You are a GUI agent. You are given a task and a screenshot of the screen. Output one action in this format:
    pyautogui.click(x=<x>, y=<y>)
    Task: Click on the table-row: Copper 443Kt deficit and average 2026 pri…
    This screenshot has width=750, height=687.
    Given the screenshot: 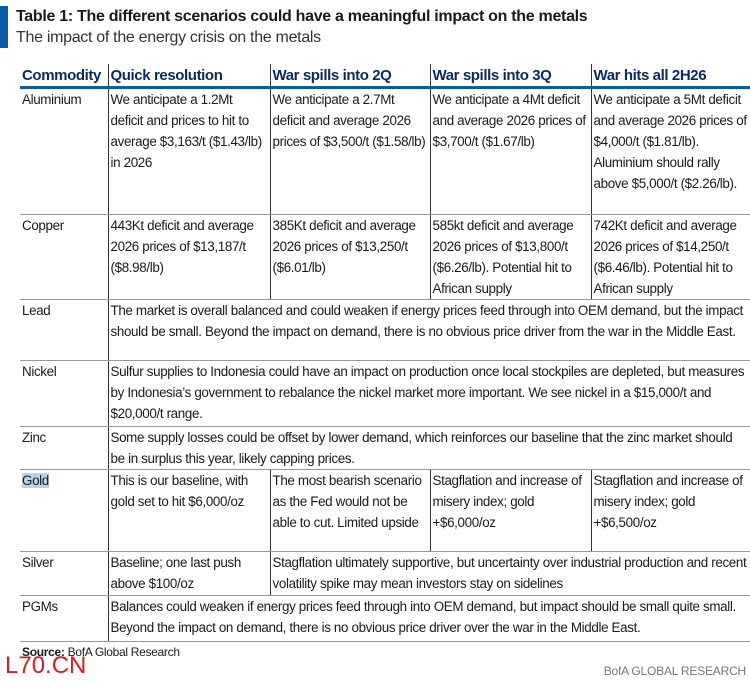 What is the action you would take?
    pyautogui.click(x=385, y=257)
    